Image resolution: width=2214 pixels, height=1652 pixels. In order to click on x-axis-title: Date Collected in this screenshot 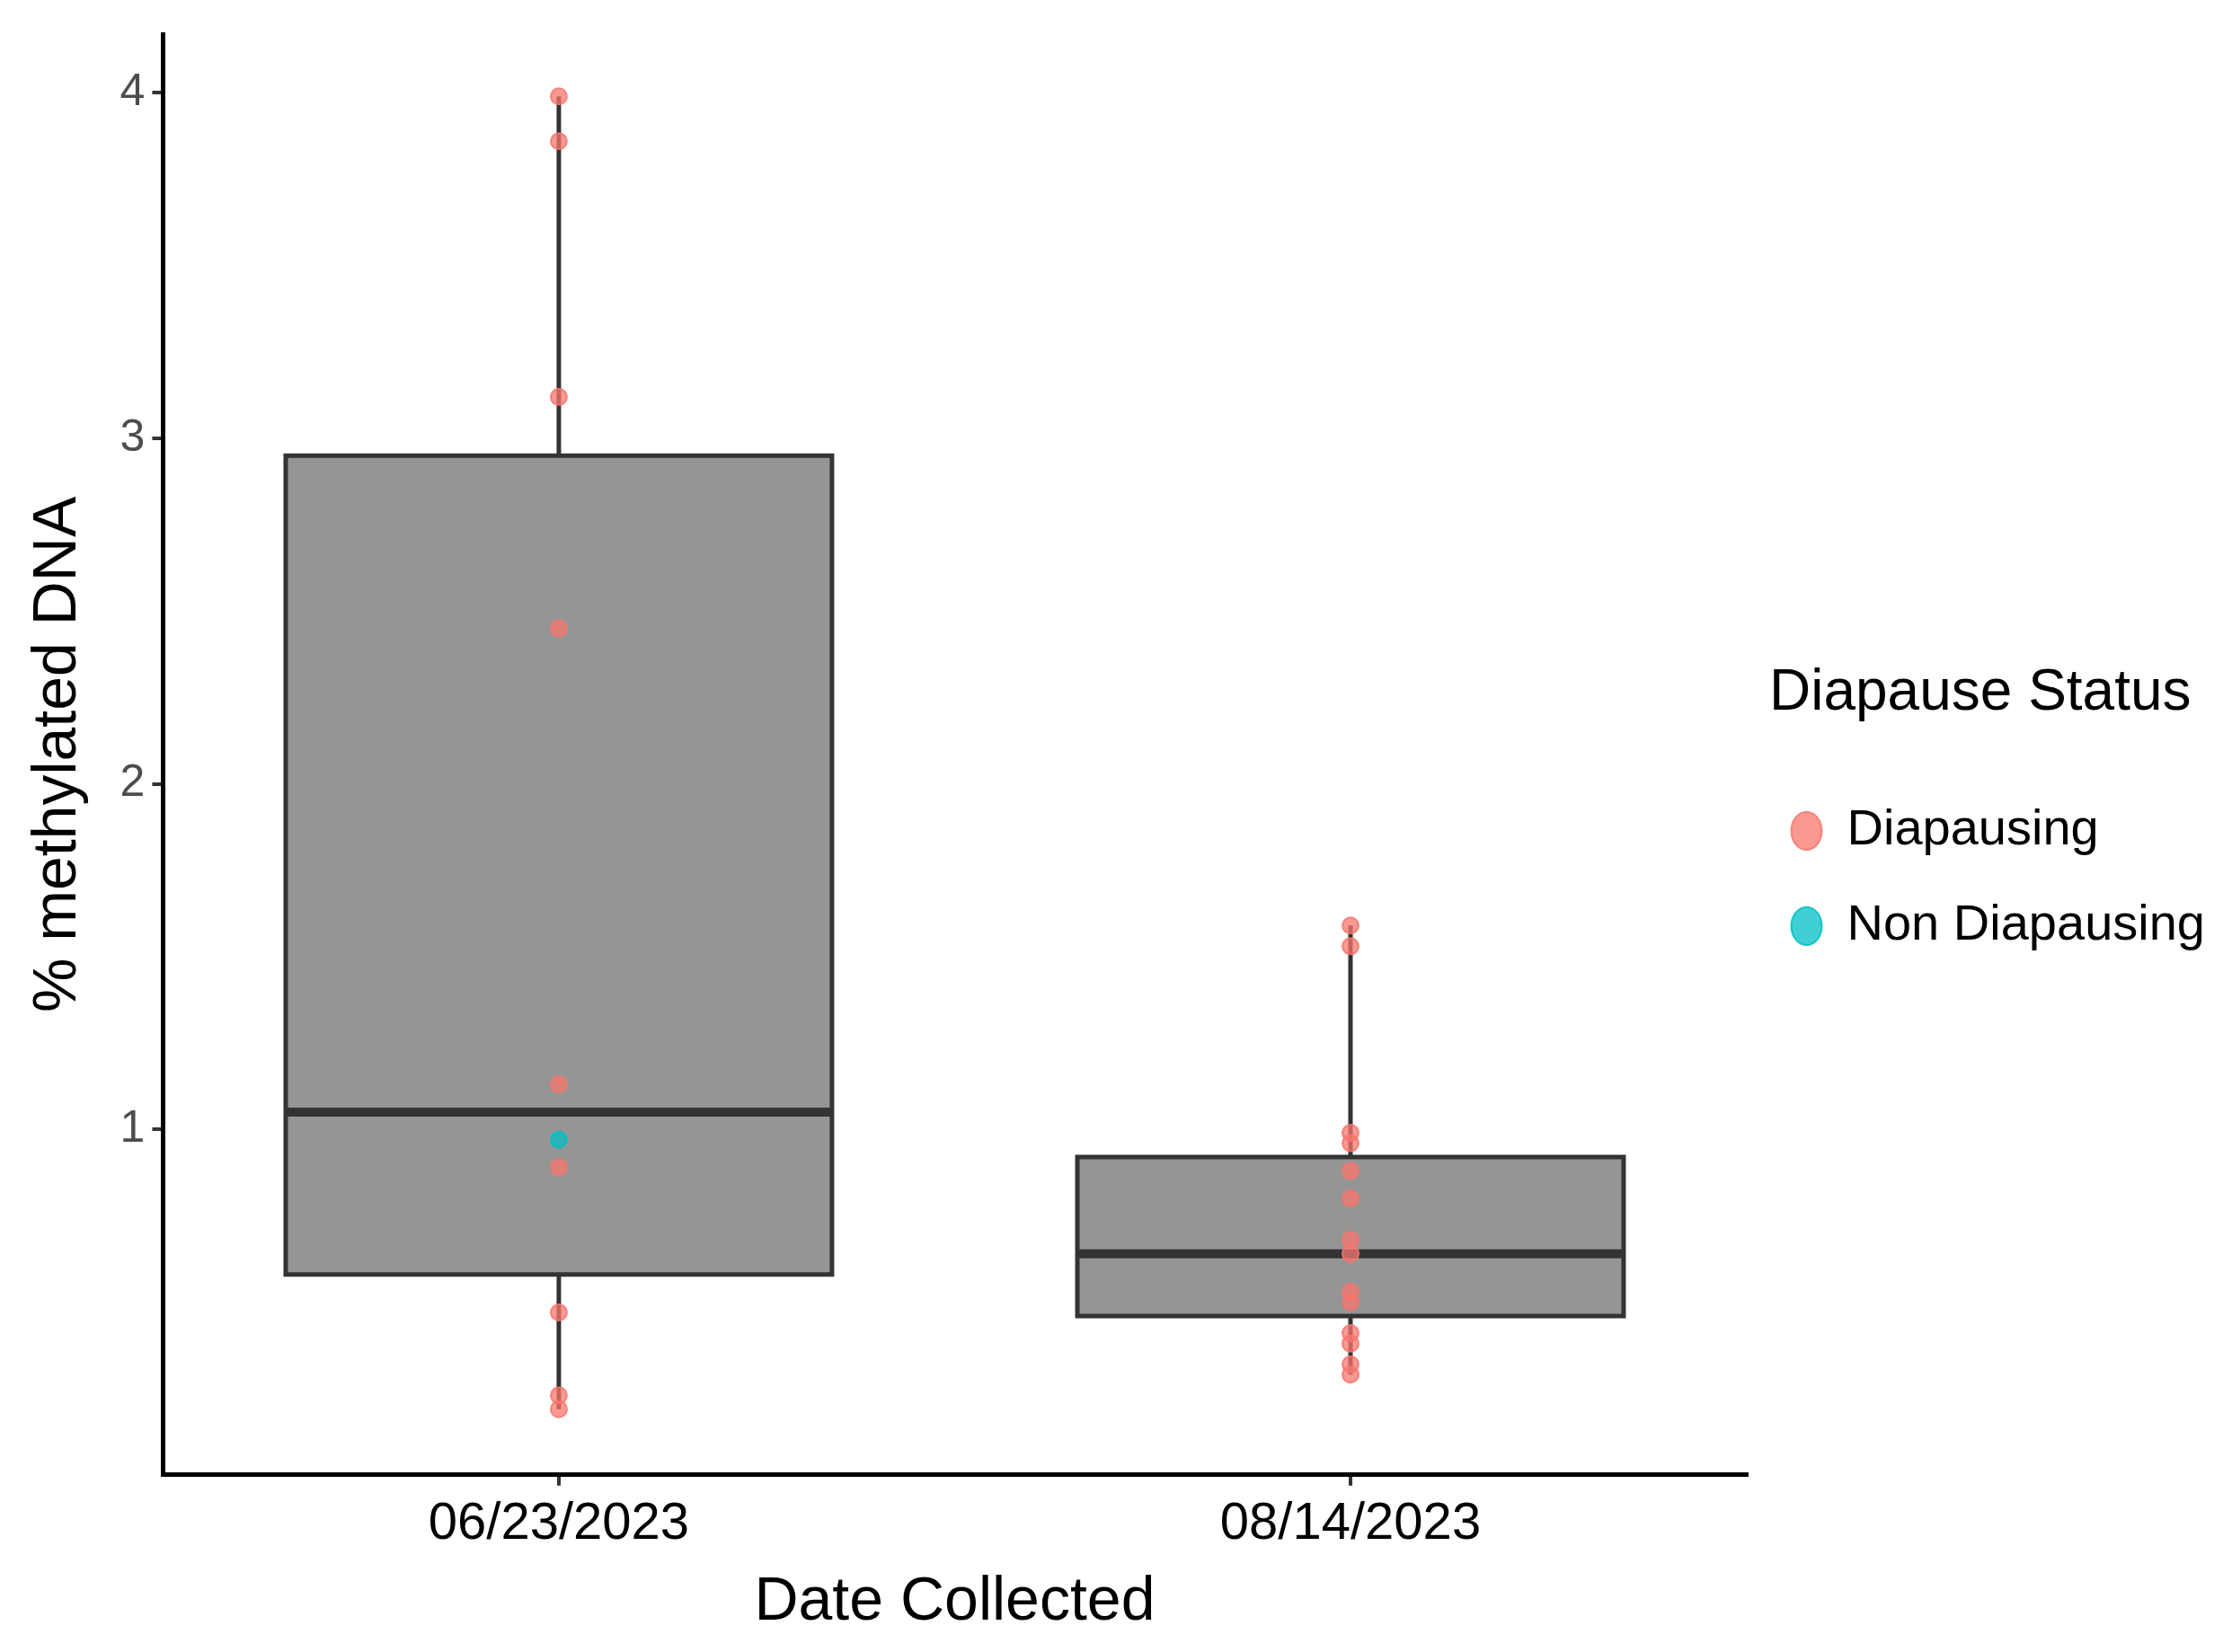, I will do `click(955, 1597)`.